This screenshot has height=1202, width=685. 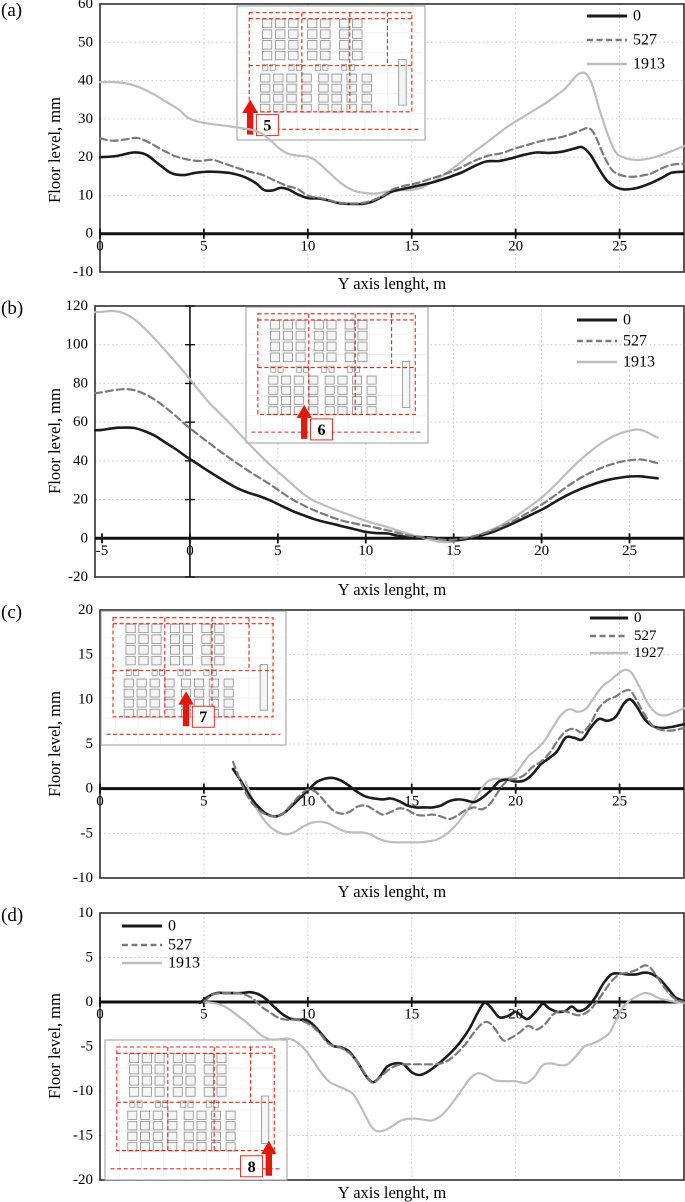 What do you see at coordinates (85, 538) in the screenshot?
I see `y-tick-label: 0` at bounding box center [85, 538].